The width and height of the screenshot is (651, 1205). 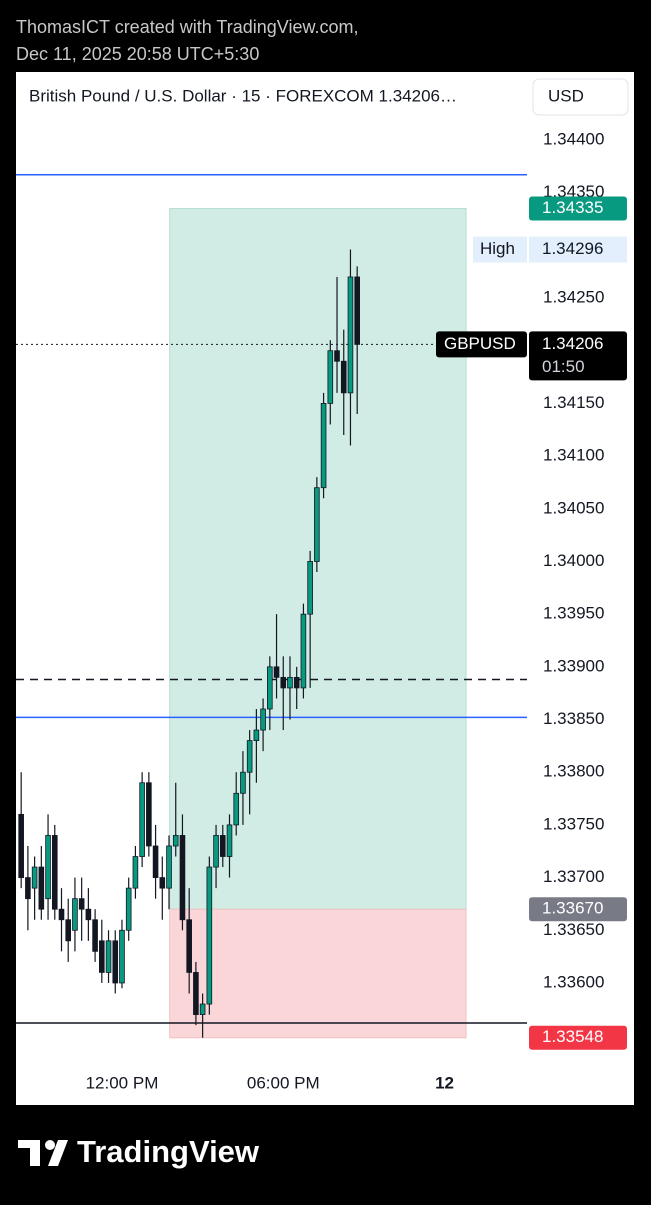 I want to click on y-tick-label: 1.33900, so click(x=573, y=665).